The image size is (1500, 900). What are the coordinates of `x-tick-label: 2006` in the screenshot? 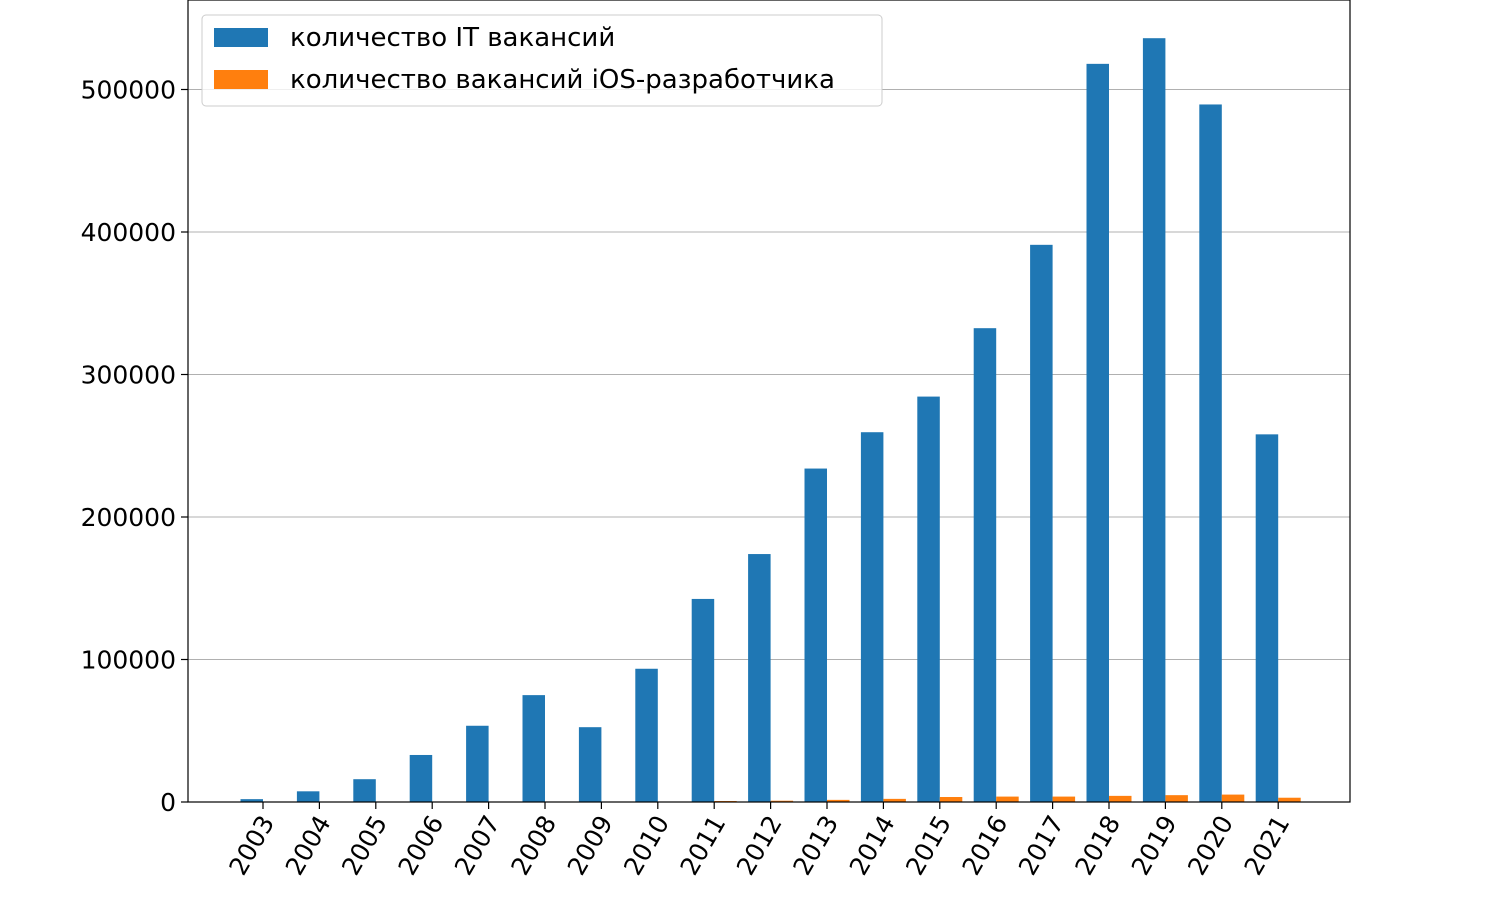 It's located at (420, 846).